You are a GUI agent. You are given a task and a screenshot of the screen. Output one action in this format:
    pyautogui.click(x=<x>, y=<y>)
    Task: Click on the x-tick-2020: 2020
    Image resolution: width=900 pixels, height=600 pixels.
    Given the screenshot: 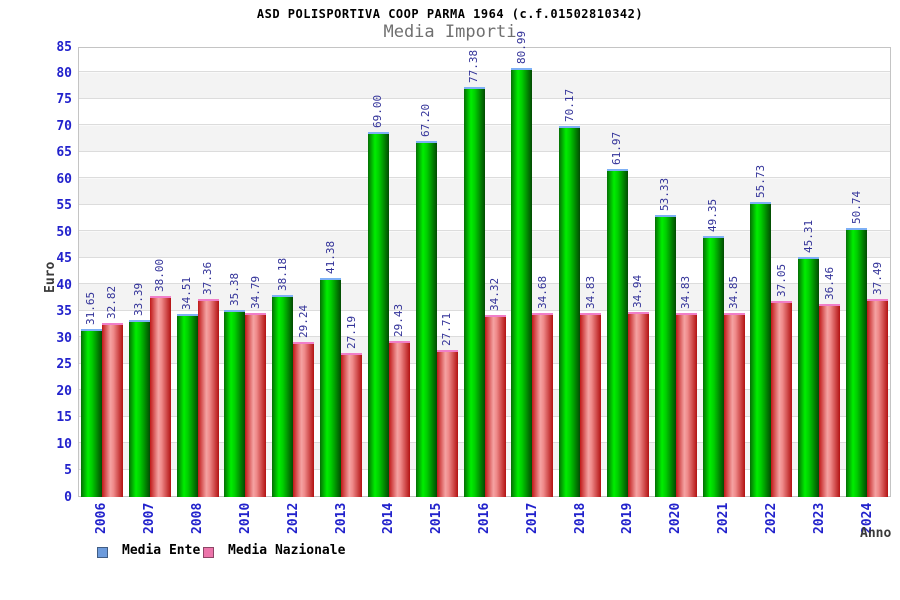 What is the action you would take?
    pyautogui.click(x=676, y=518)
    